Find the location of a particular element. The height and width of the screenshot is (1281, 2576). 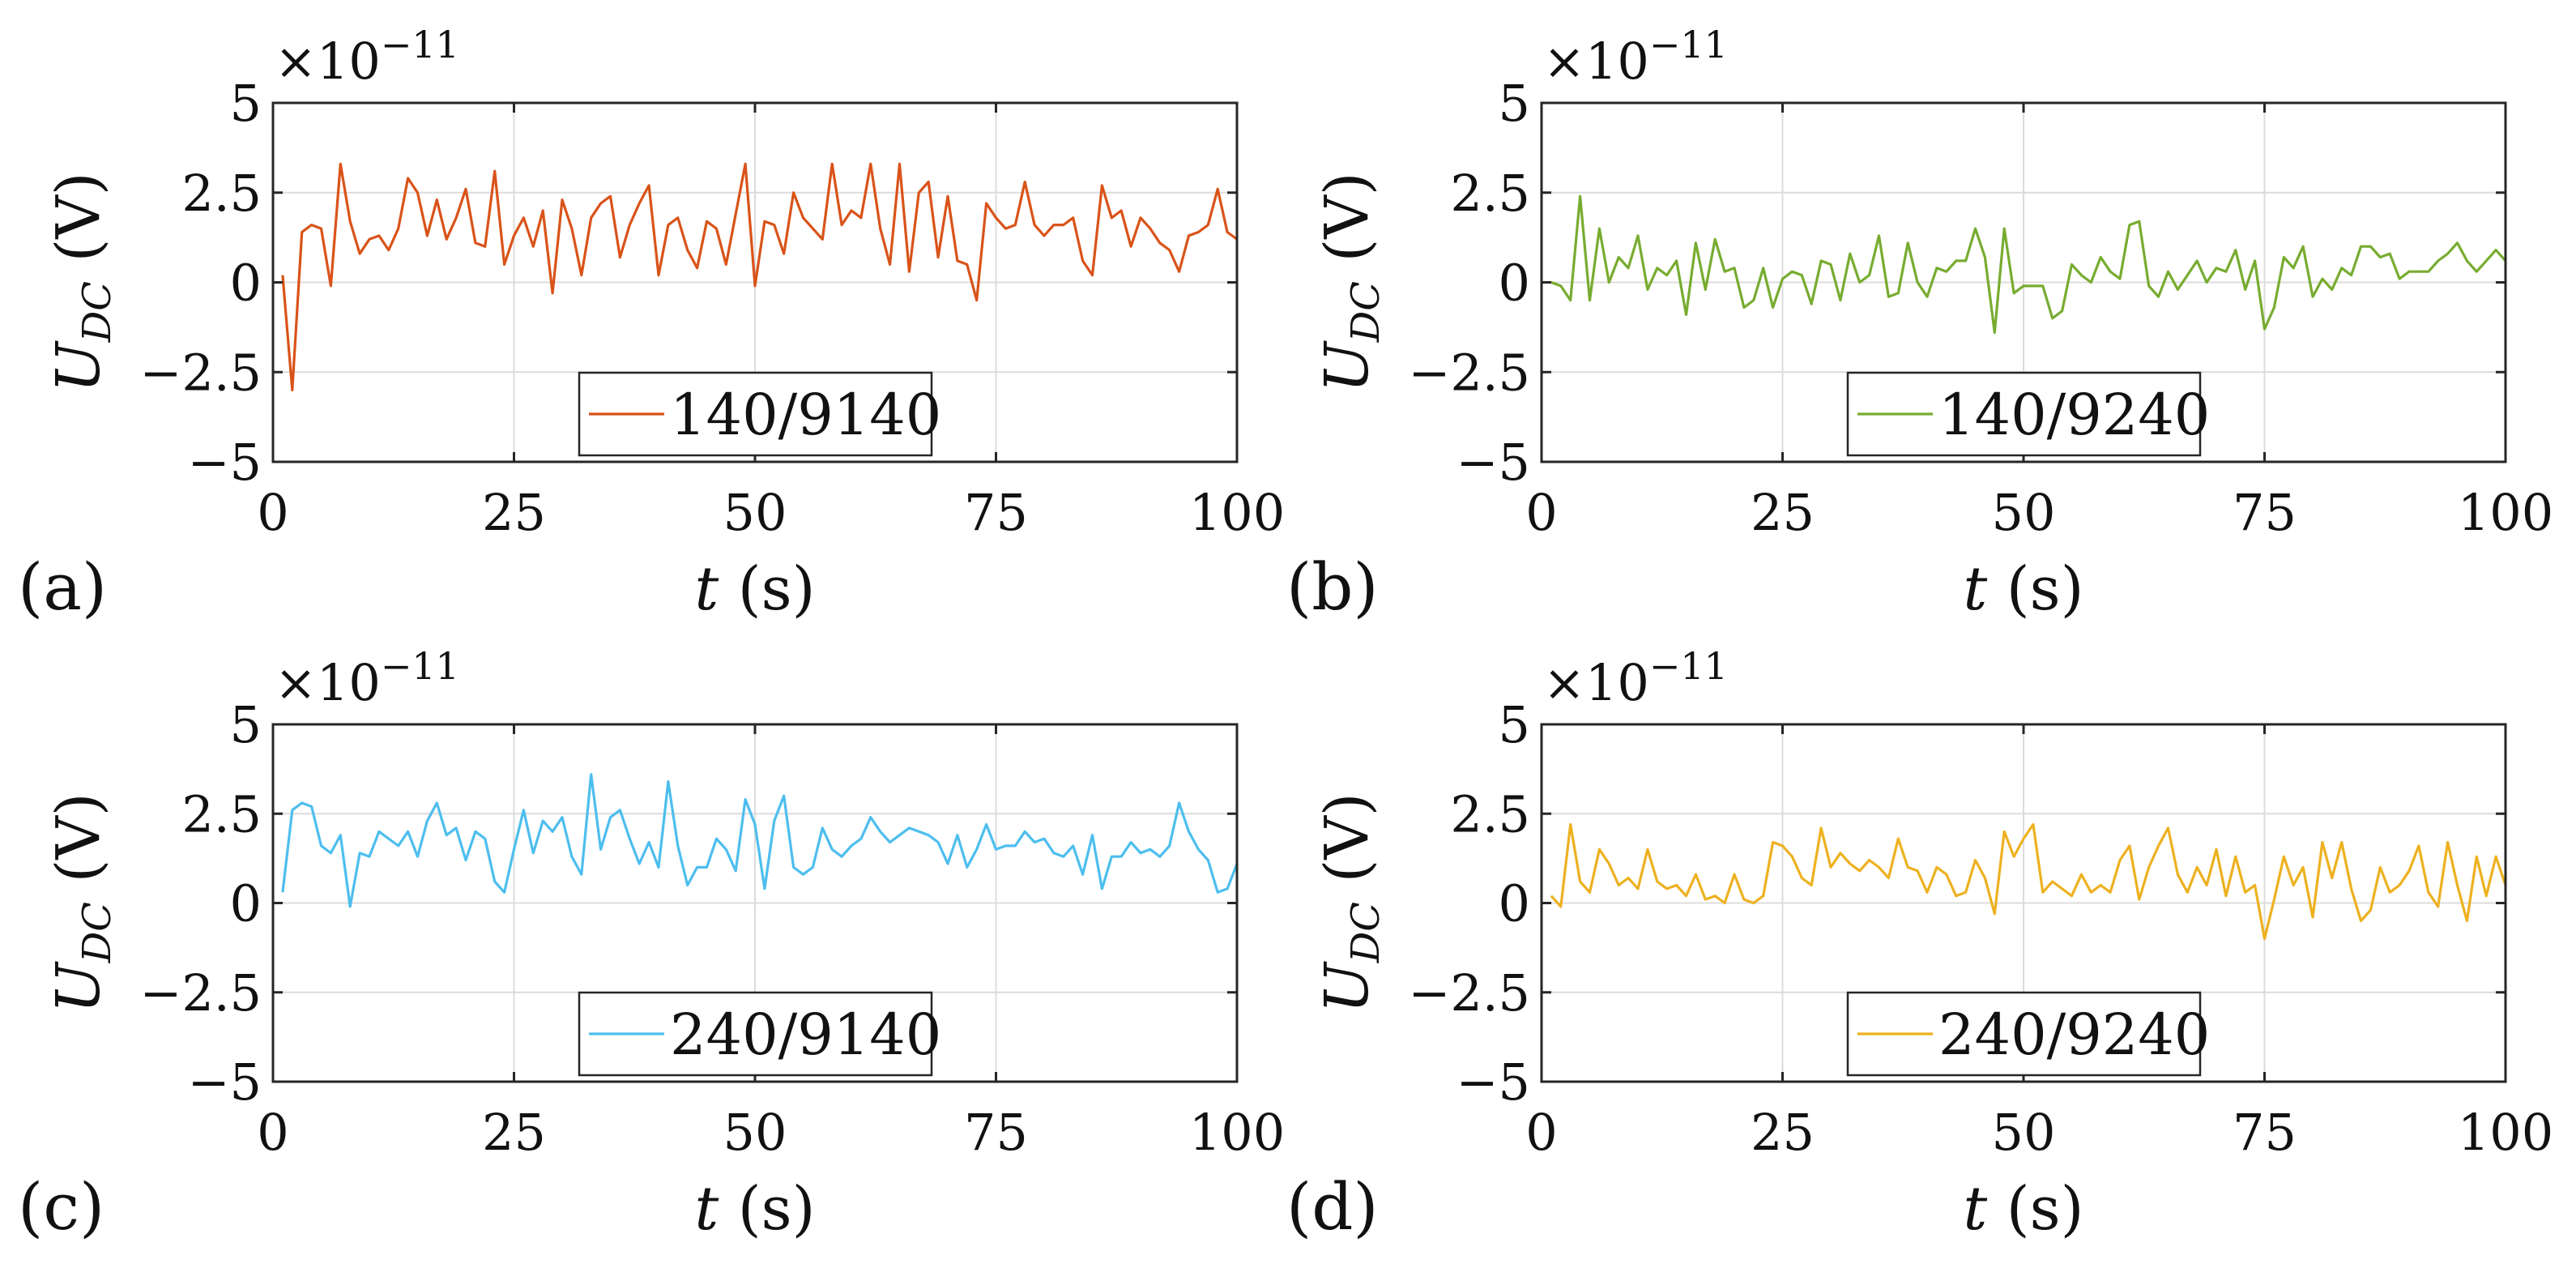

panel-label: (c) is located at coordinates (61, 1207).